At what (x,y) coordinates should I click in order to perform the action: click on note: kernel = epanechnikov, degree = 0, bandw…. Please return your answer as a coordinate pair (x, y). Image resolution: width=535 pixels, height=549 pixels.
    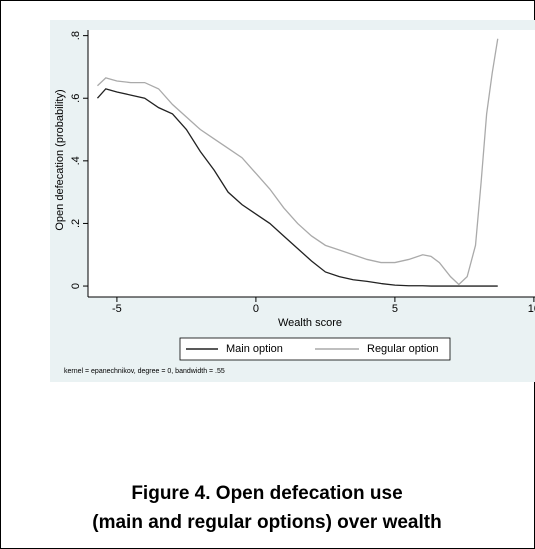
    Looking at the image, I should click on (144, 371).